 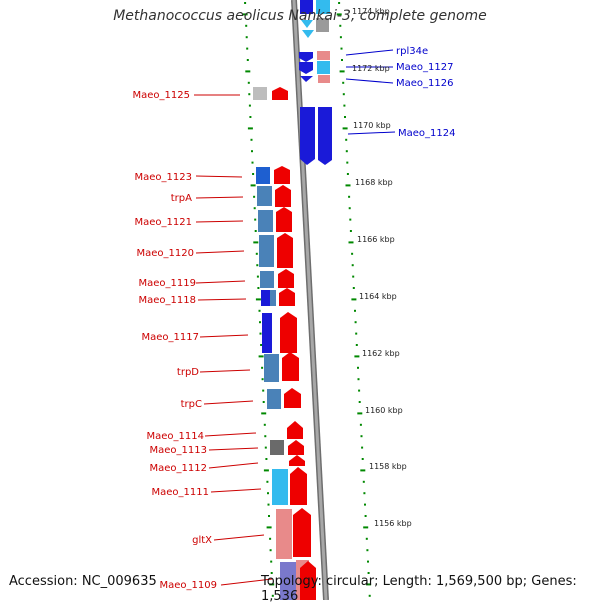 I want to click on gene-label-maeo-1126: Maeo_1126, so click(x=424, y=83).